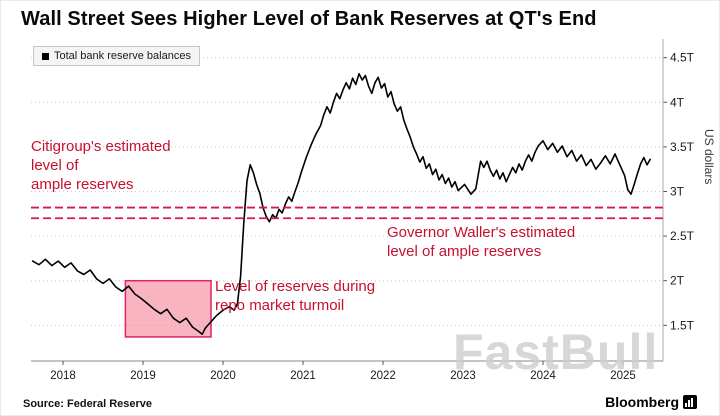 The height and width of the screenshot is (416, 720). Describe the element at coordinates (303, 376) in the screenshot. I see `x-tick-label: 2021` at that location.